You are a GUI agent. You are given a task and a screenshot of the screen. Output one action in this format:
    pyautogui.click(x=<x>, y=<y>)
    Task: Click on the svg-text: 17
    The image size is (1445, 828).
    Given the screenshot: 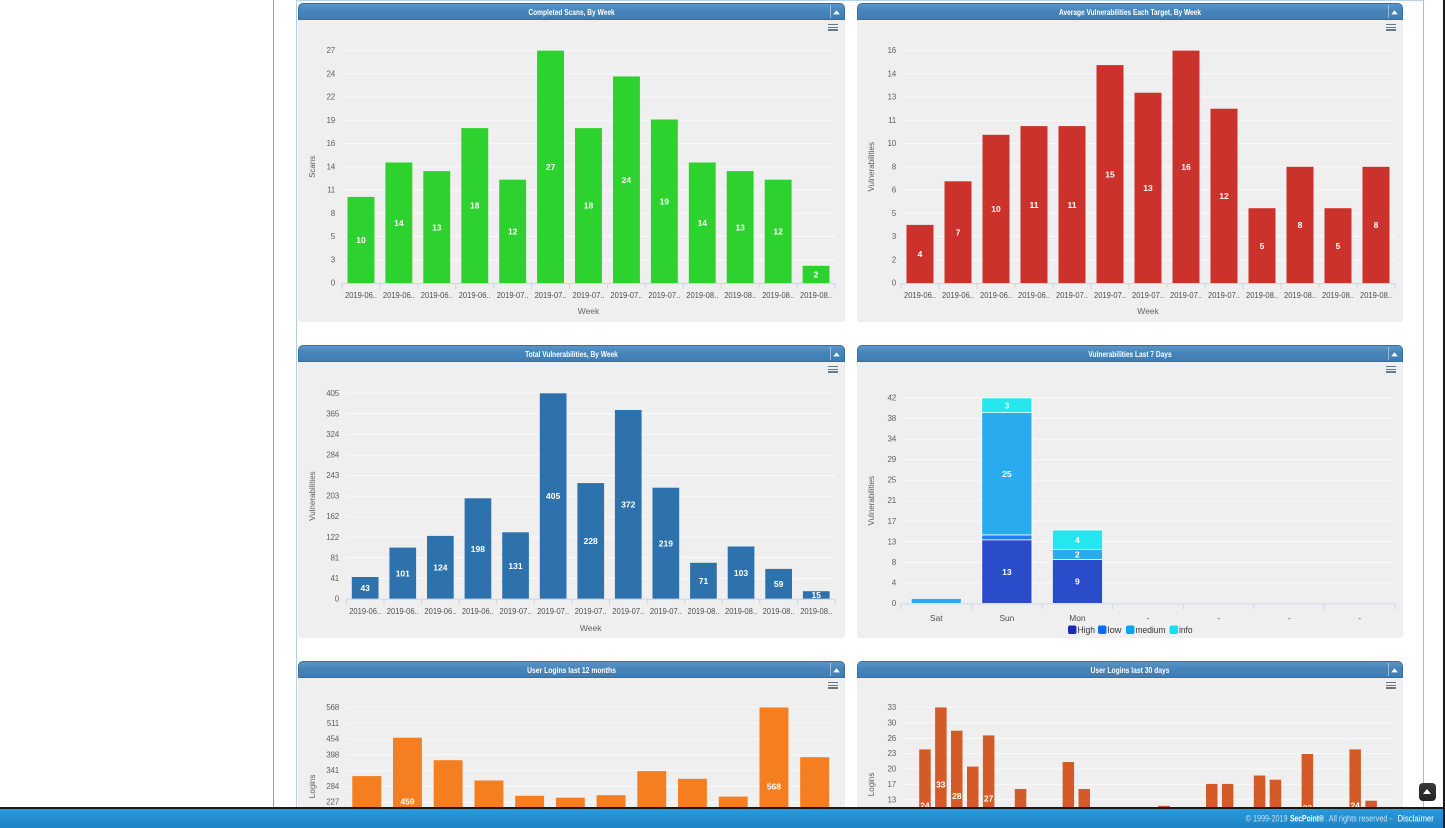 What is the action you would take?
    pyautogui.click(x=892, y=521)
    